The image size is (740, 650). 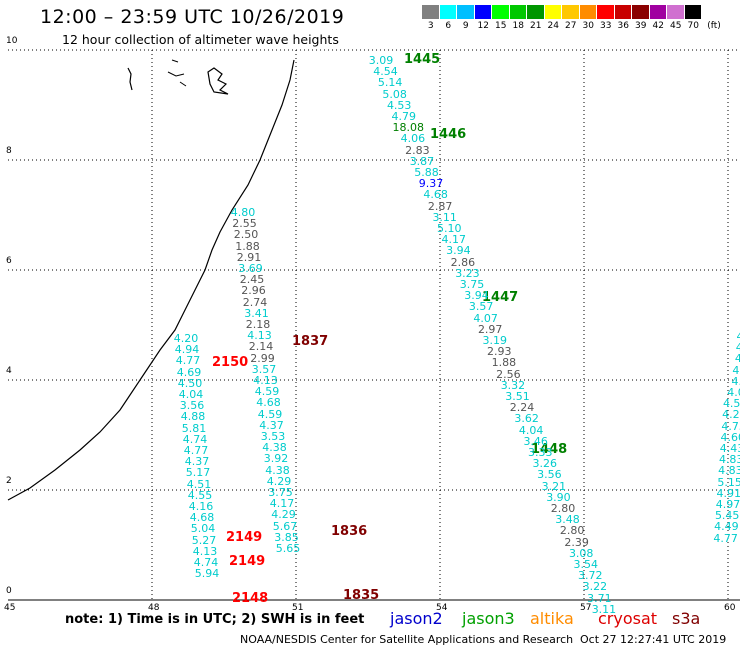 What do you see at coordinates (9, 371) in the screenshot?
I see `y-tick-label: 4` at bounding box center [9, 371].